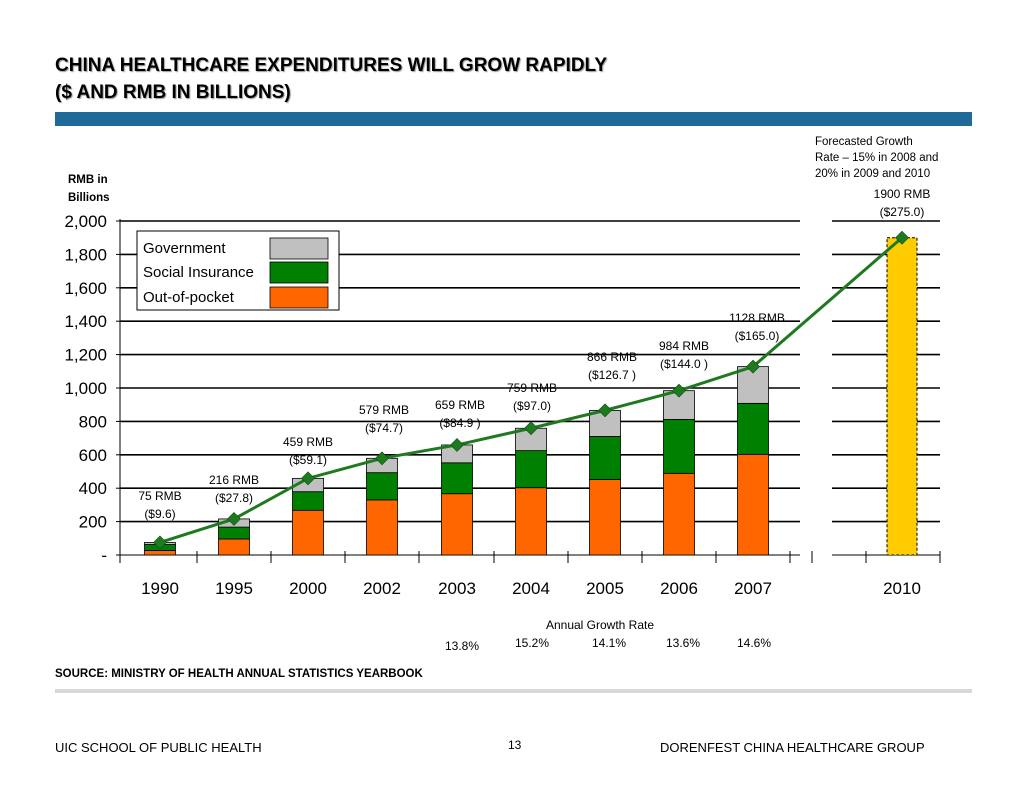 The height and width of the screenshot is (791, 1024). I want to click on growth-rate-2003: 13.8%, so click(462, 646).